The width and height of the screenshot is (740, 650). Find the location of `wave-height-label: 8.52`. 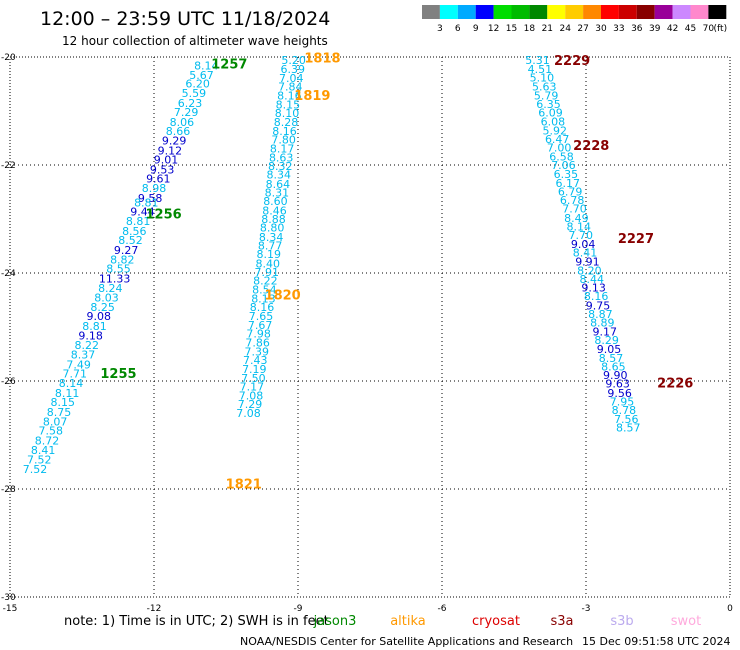

wave-height-label: 8.52 is located at coordinates (130, 240).